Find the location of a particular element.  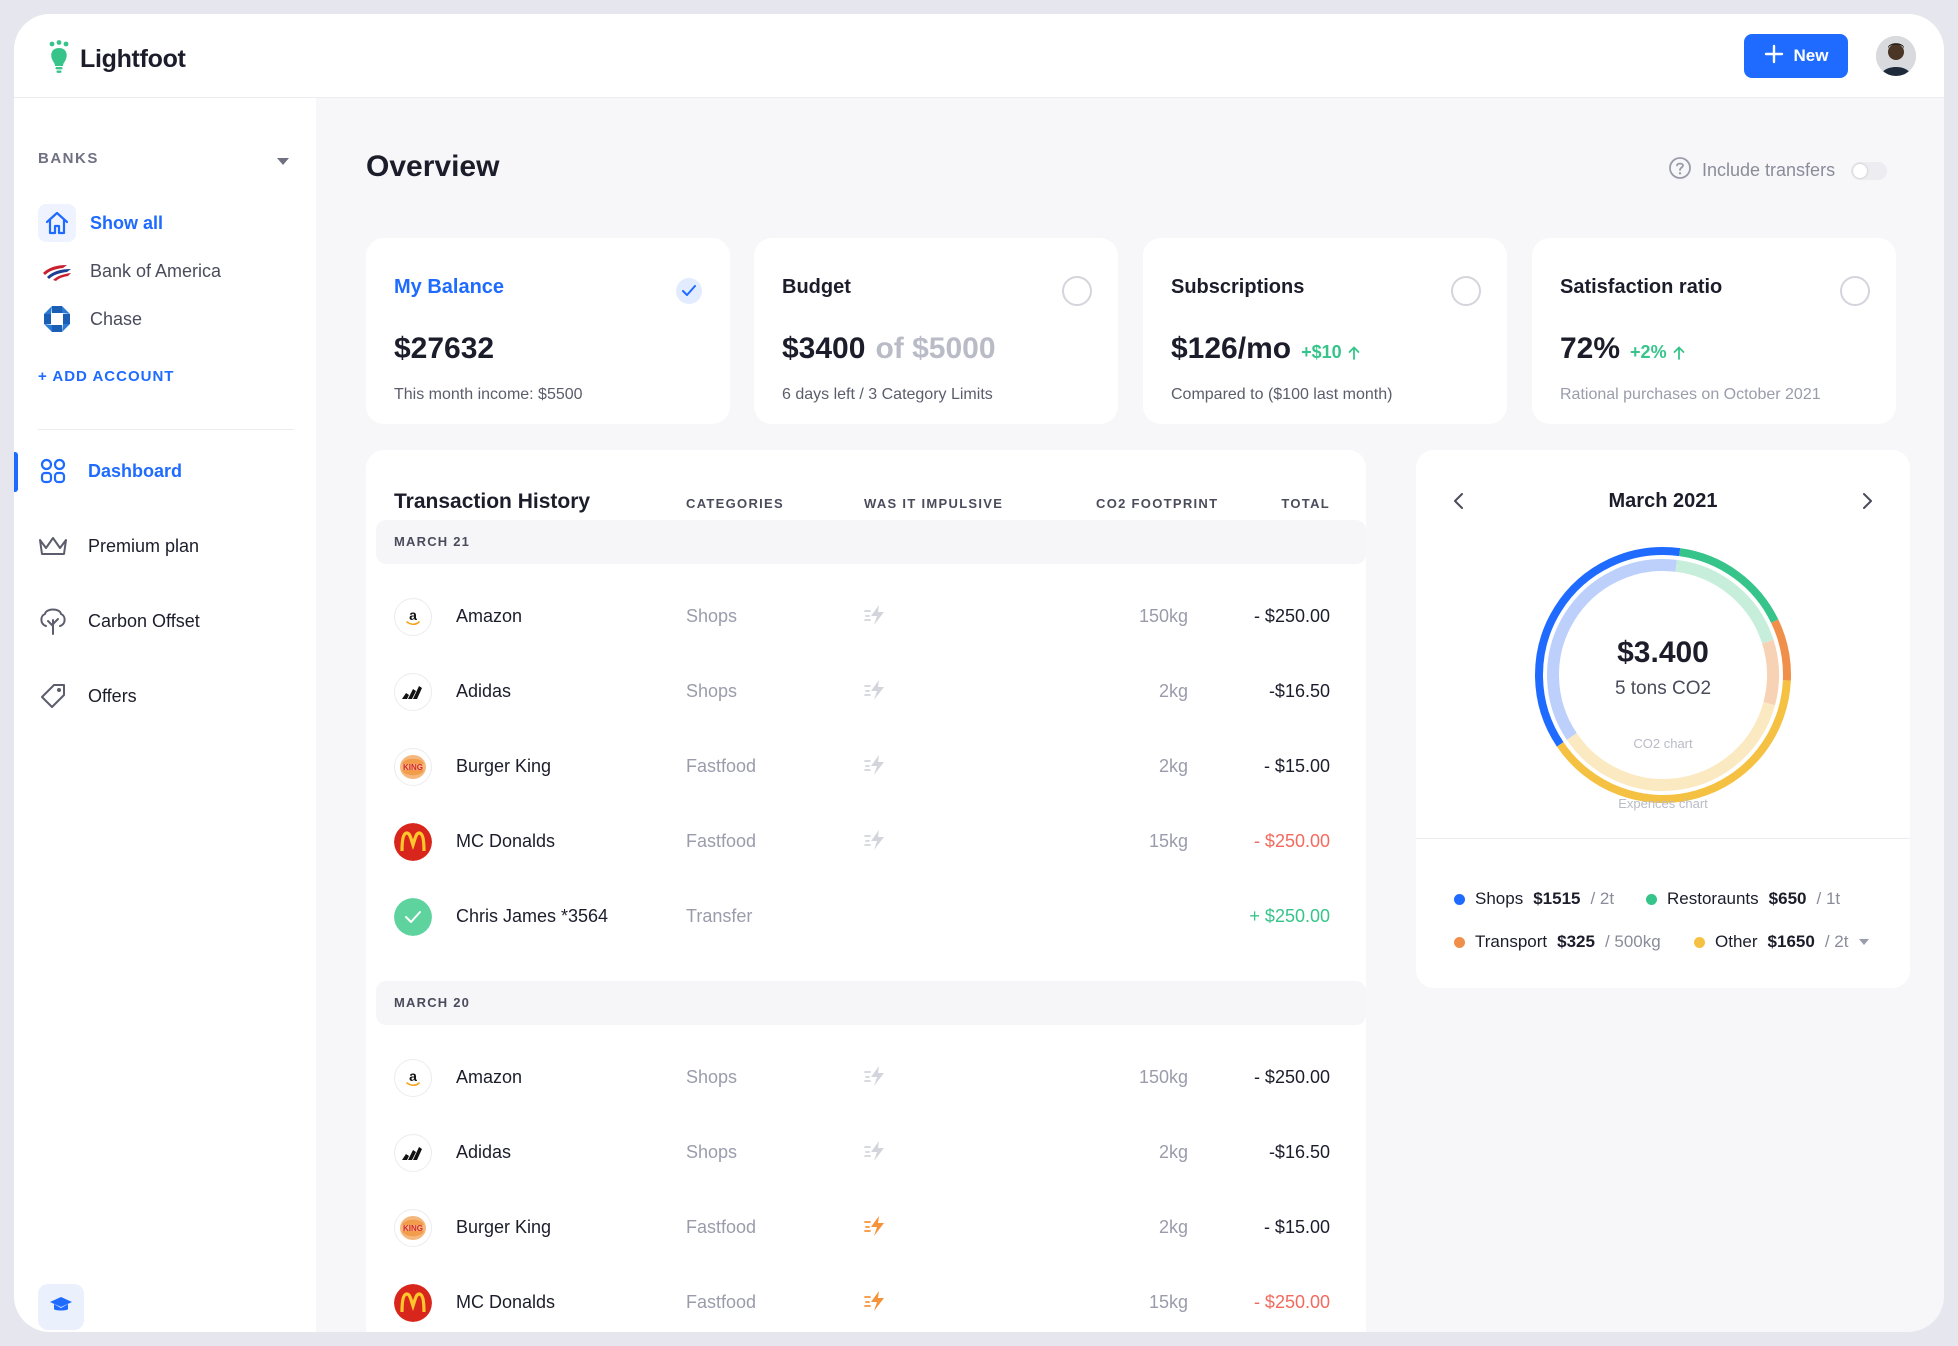

column-header-co2: CO2 FOOTPRINT is located at coordinates (1157, 503).